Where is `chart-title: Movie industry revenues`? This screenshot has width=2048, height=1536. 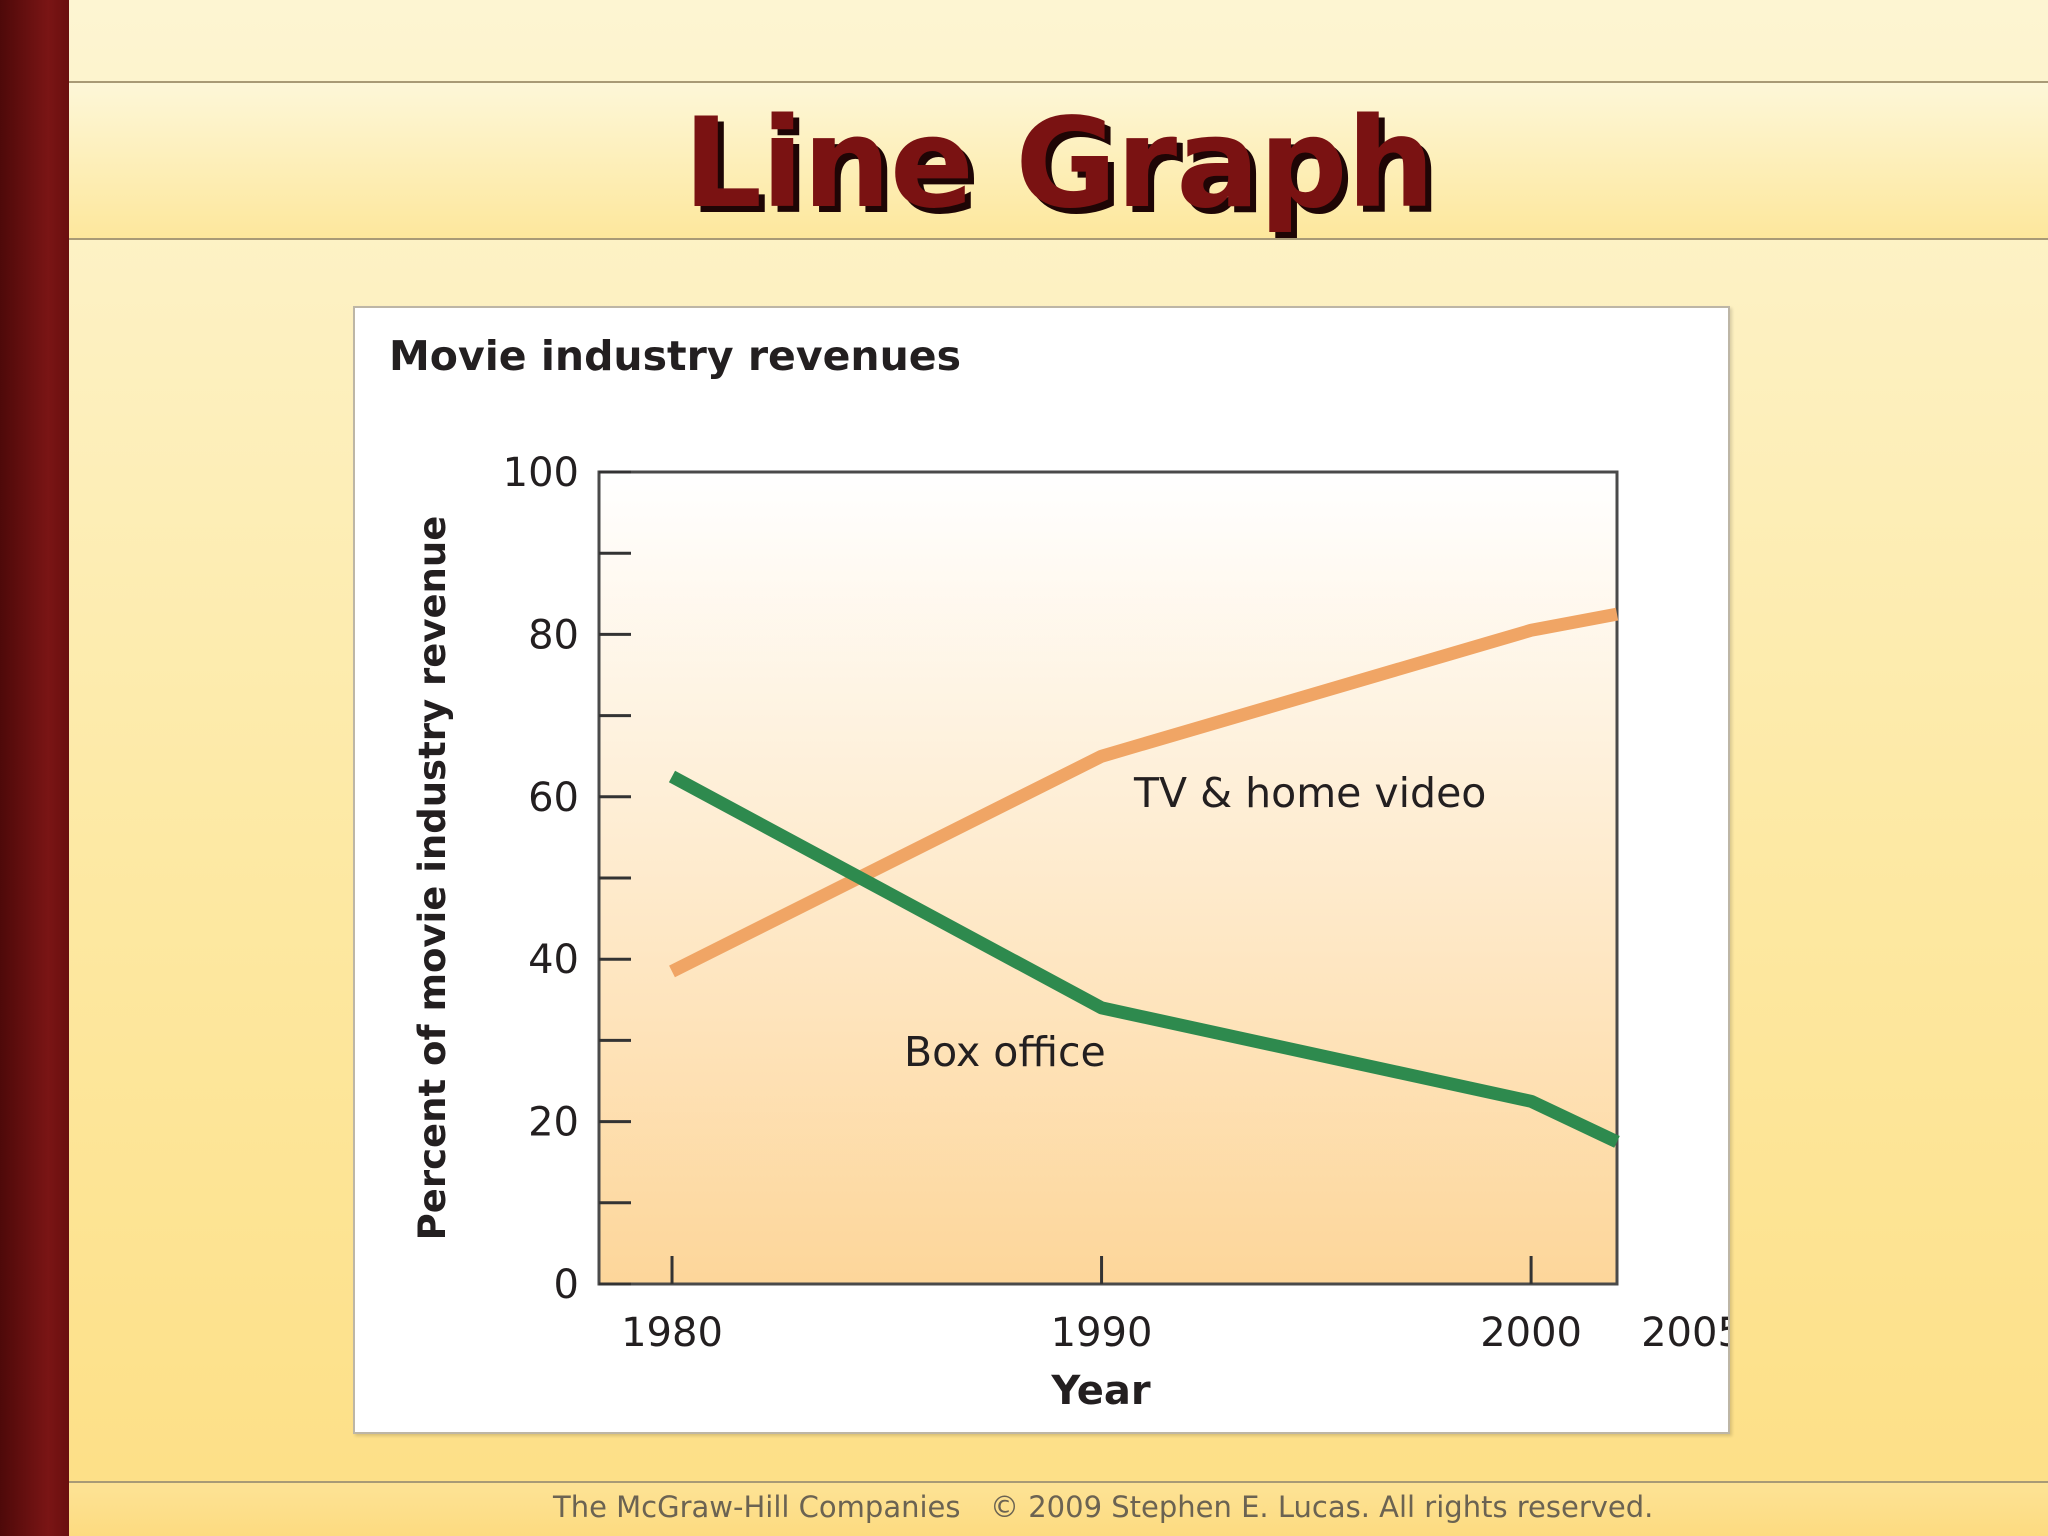 chart-title: Movie industry revenues is located at coordinates (675, 356).